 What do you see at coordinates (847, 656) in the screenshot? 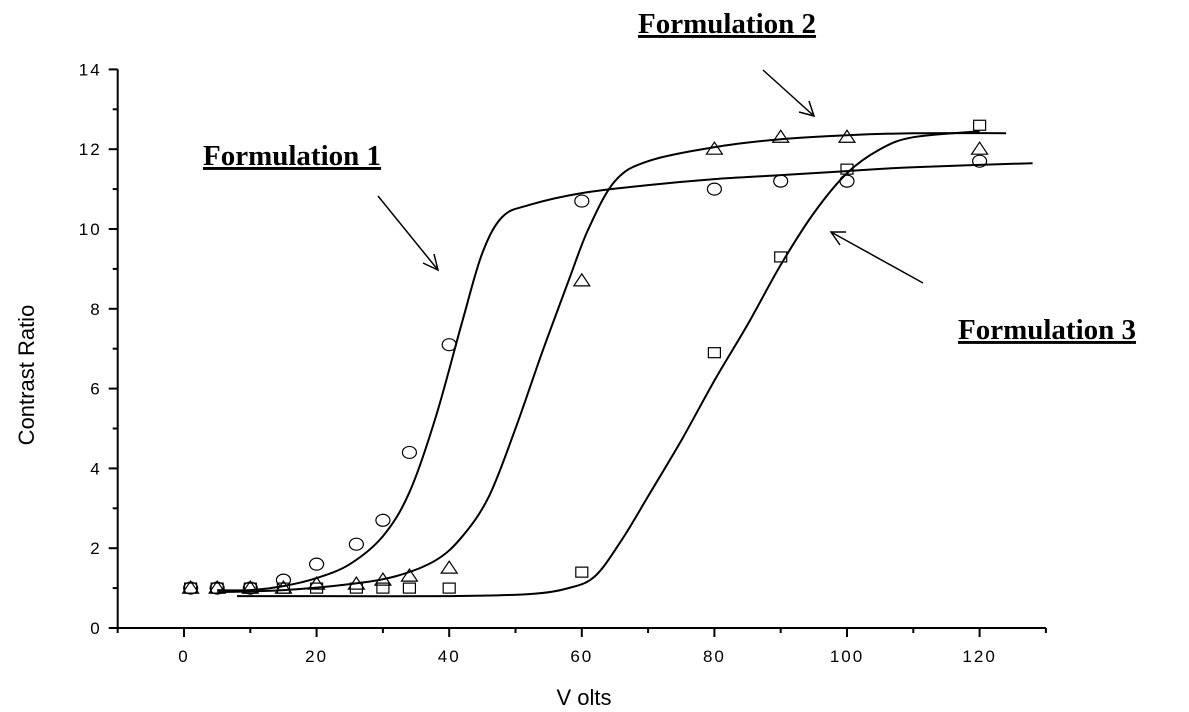
I see `x-tick-label: 100` at bounding box center [847, 656].